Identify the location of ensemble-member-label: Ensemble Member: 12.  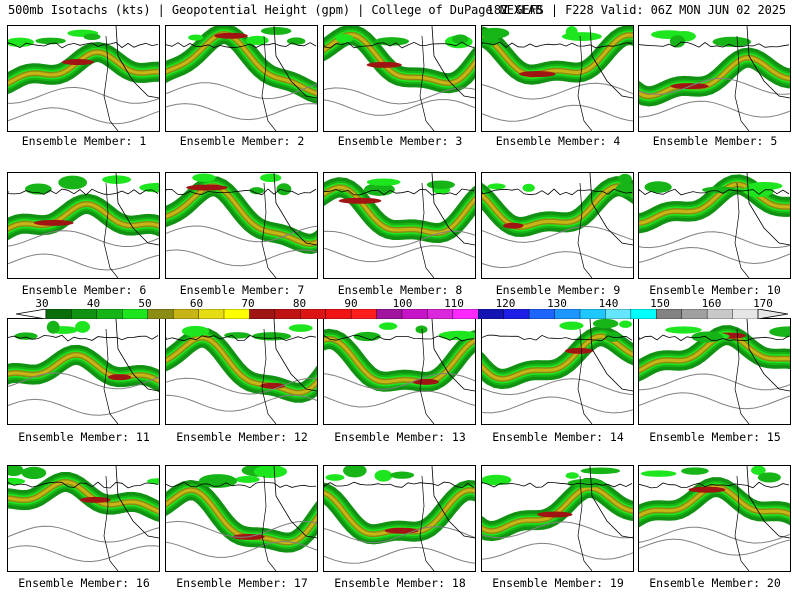
(242, 437).